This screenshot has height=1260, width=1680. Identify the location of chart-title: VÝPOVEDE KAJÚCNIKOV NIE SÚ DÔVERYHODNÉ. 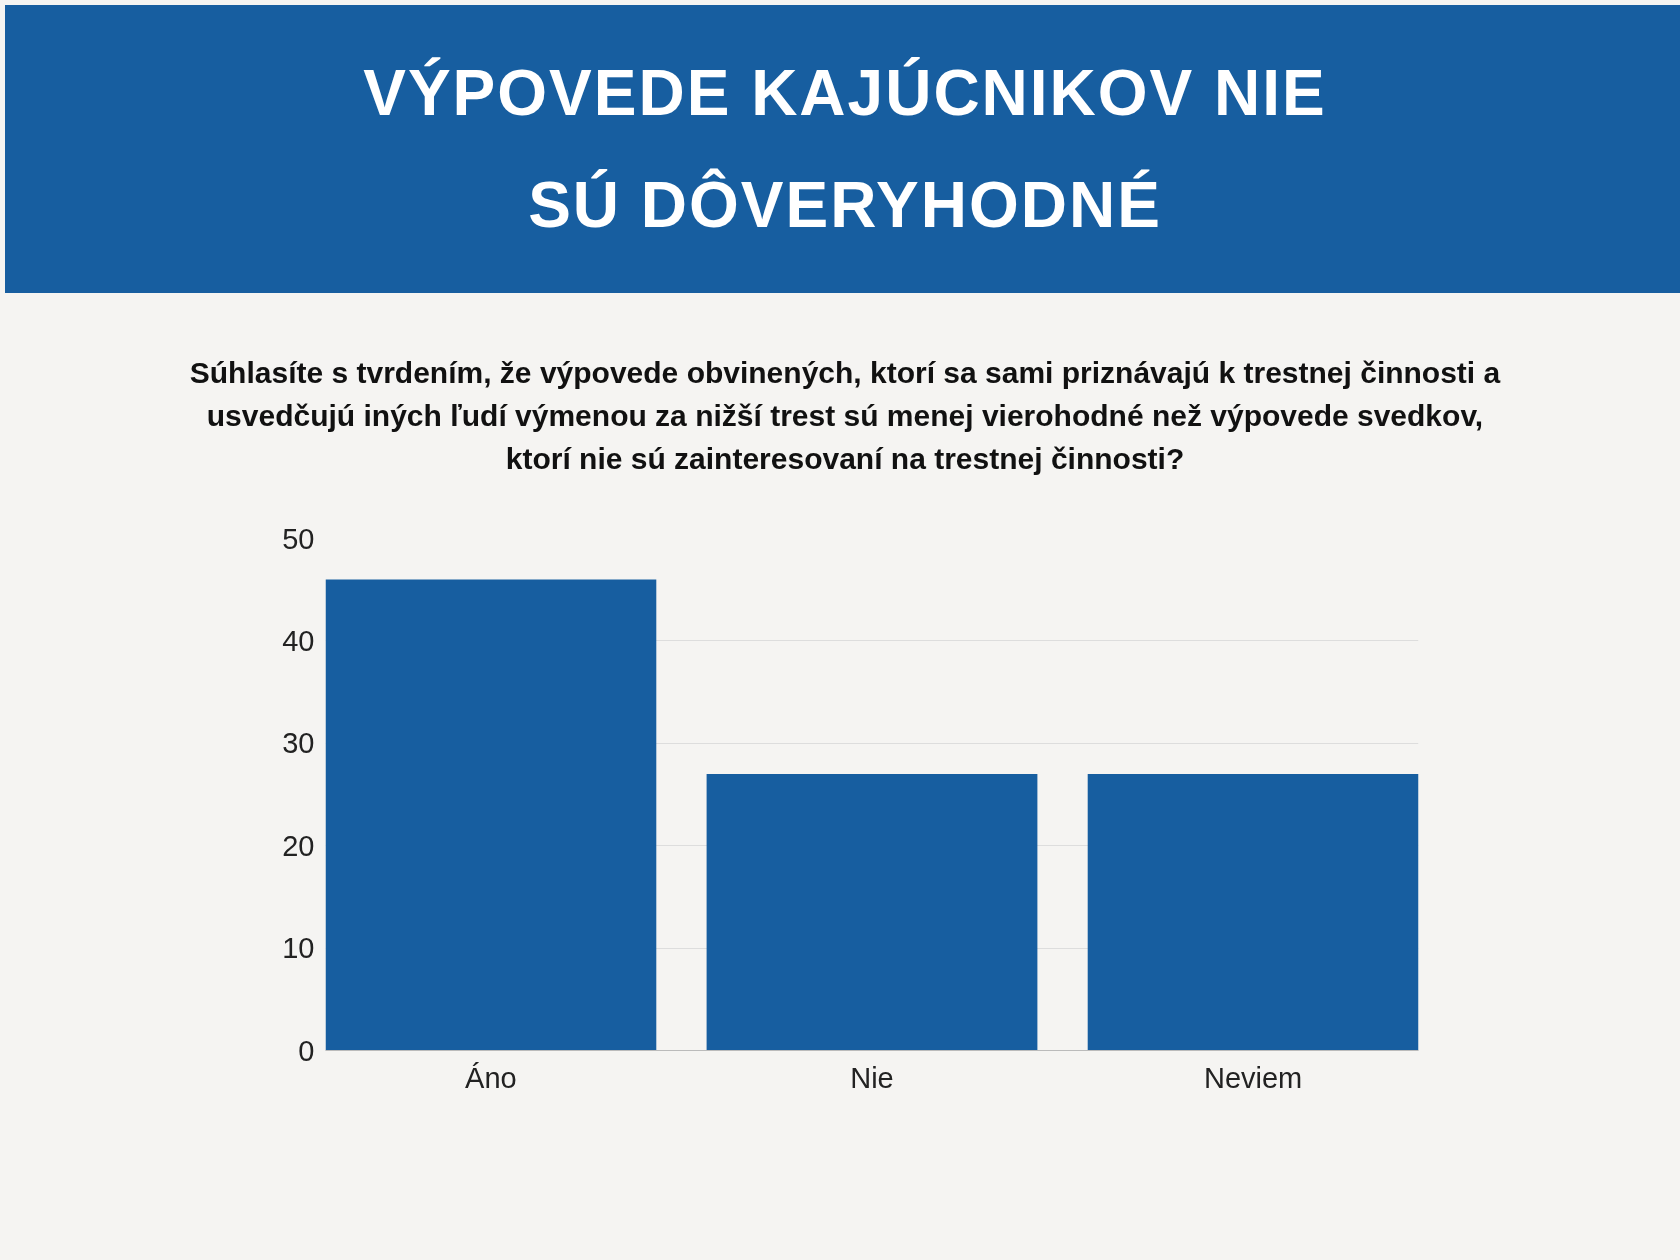
(845, 149).